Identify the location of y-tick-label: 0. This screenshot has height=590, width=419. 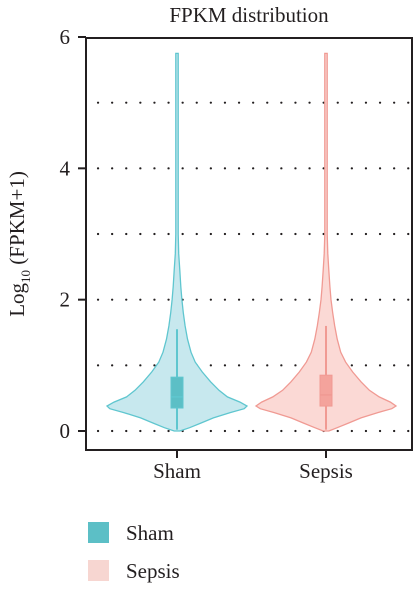
(65, 431).